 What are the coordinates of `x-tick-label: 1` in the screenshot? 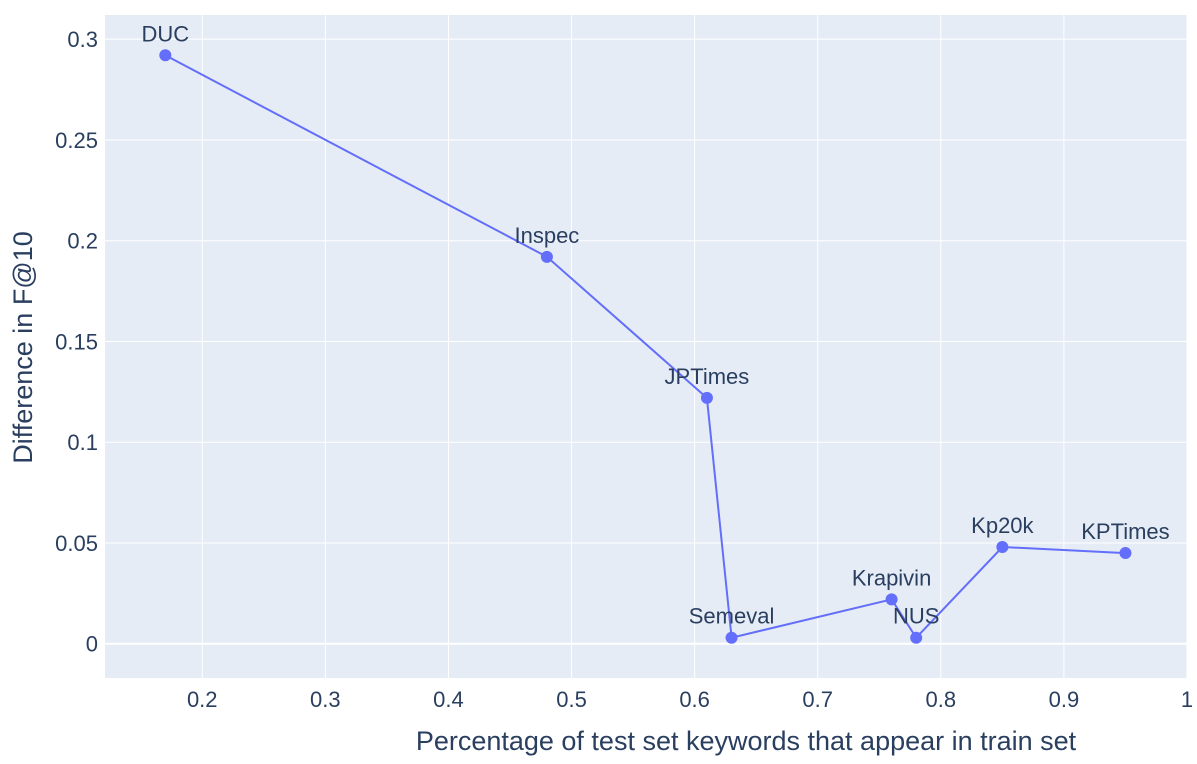 It's located at (1187, 699).